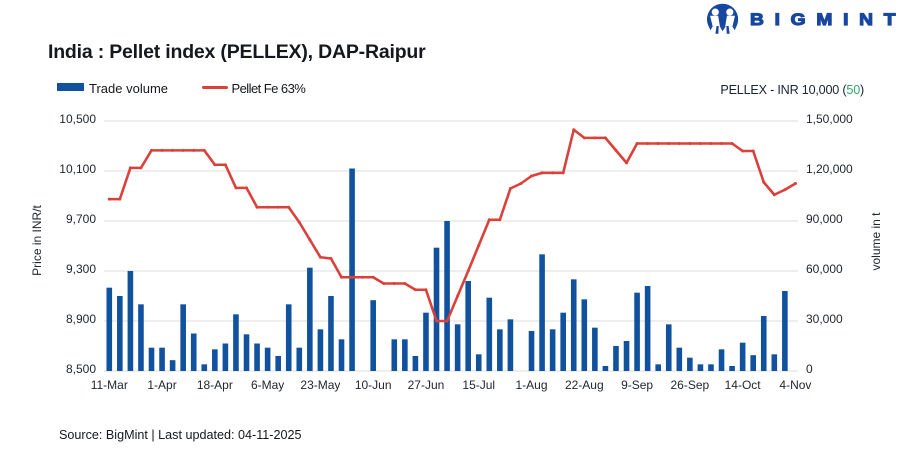  I want to click on svg-text: 6-May, so click(267, 385).